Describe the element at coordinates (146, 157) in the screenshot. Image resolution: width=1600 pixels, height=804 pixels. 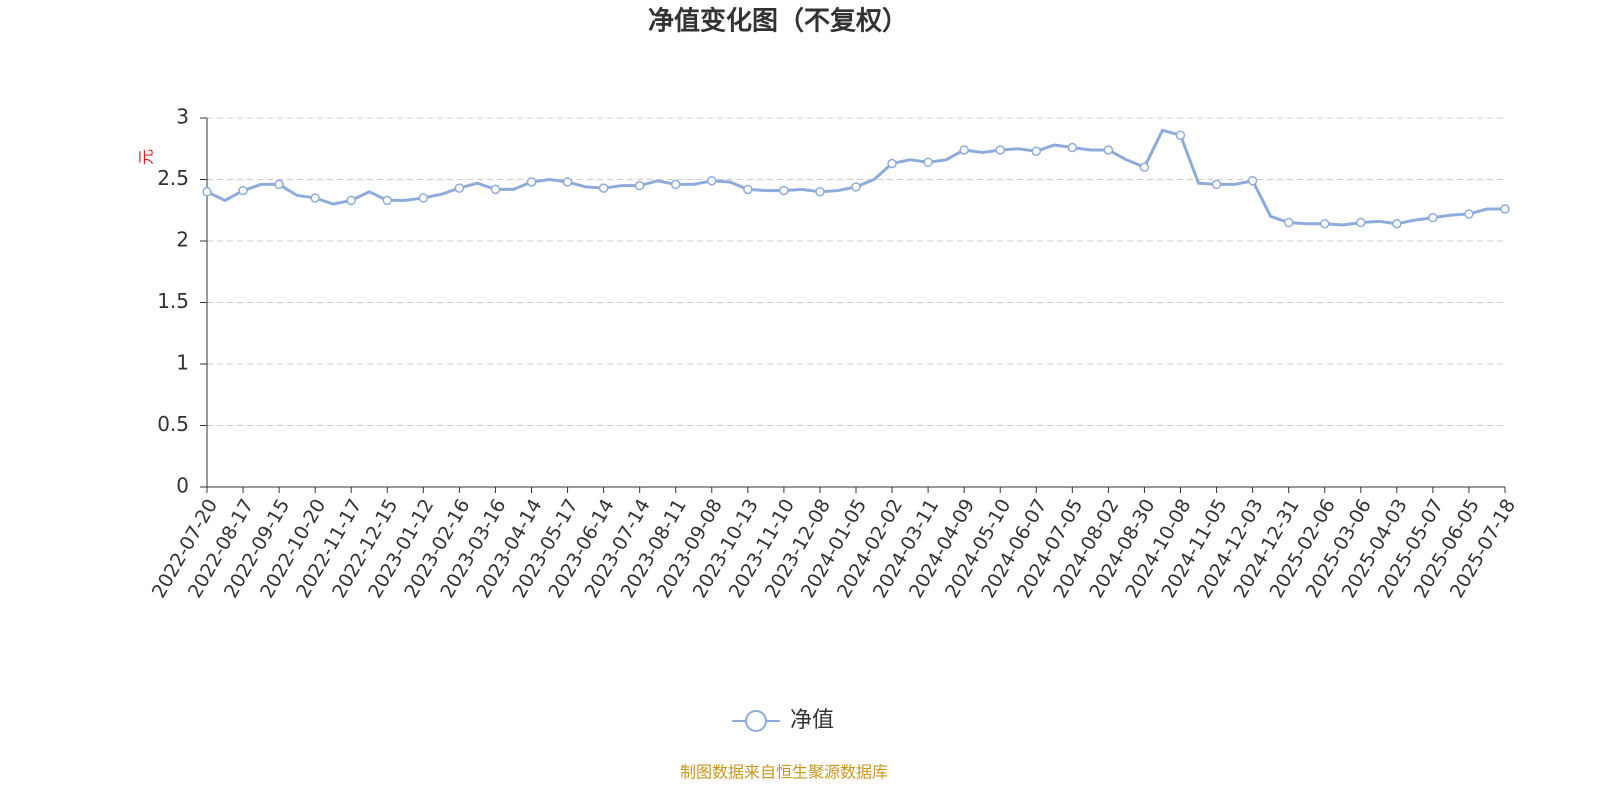
I see `y-axis-label: 元` at that location.